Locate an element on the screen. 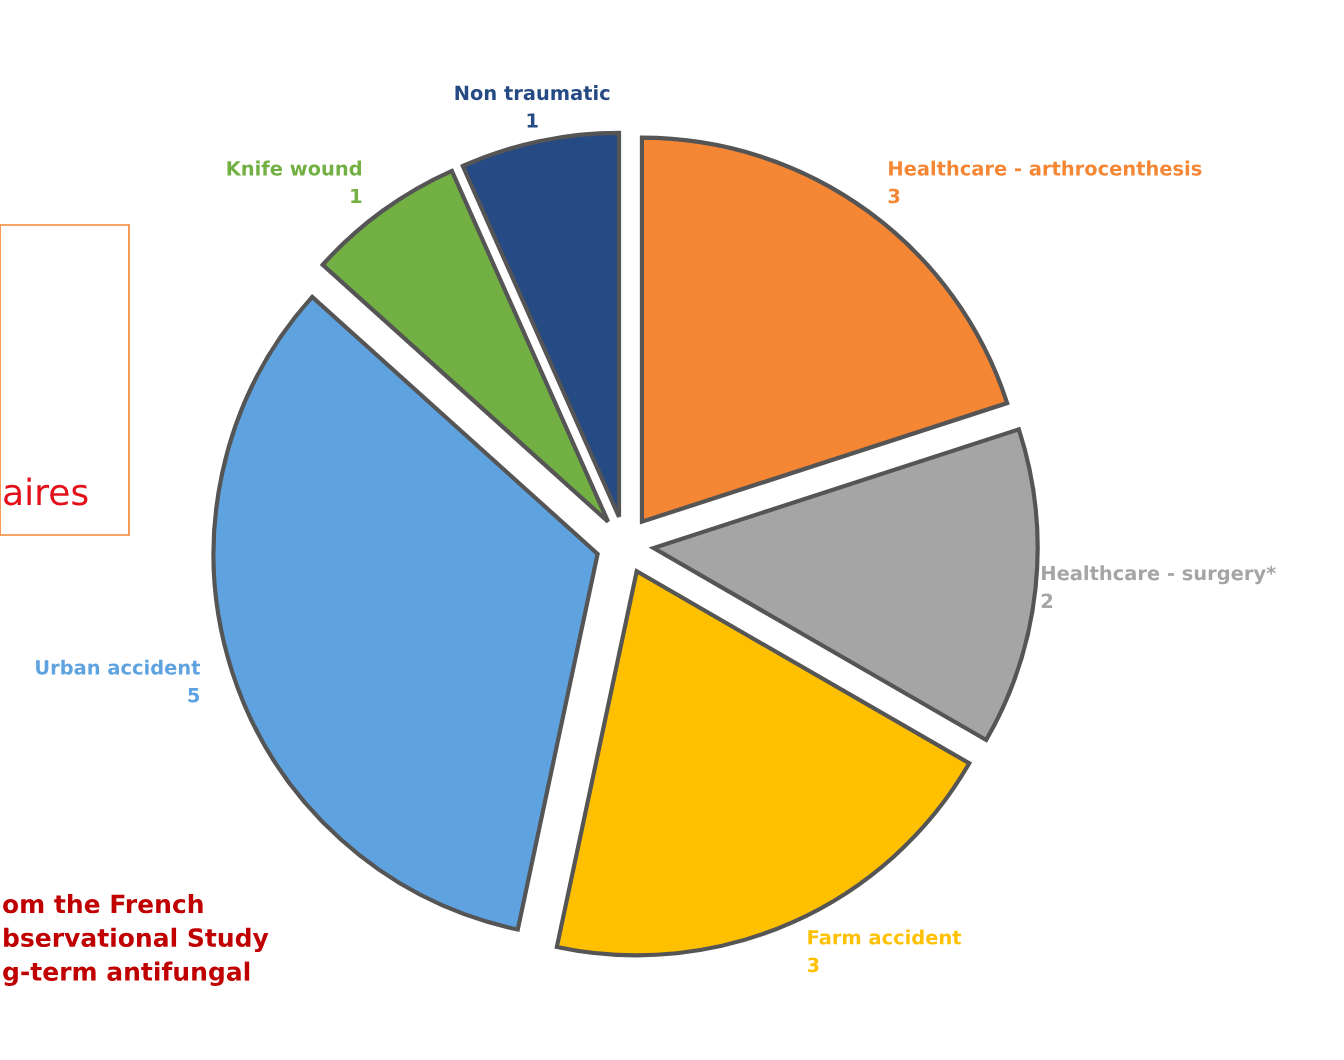 Image resolution: width=1344 pixels, height=1060 pixels. data-label: 2 is located at coordinates (1047, 600).